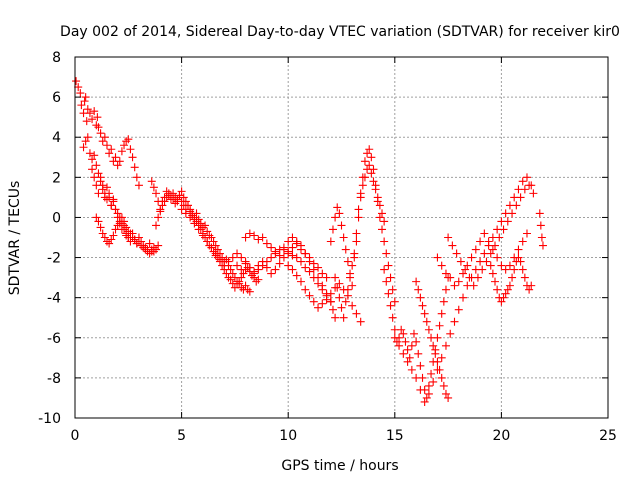  Describe the element at coordinates (54, 299) in the screenshot. I see `y-tick-label: -4` at that location.